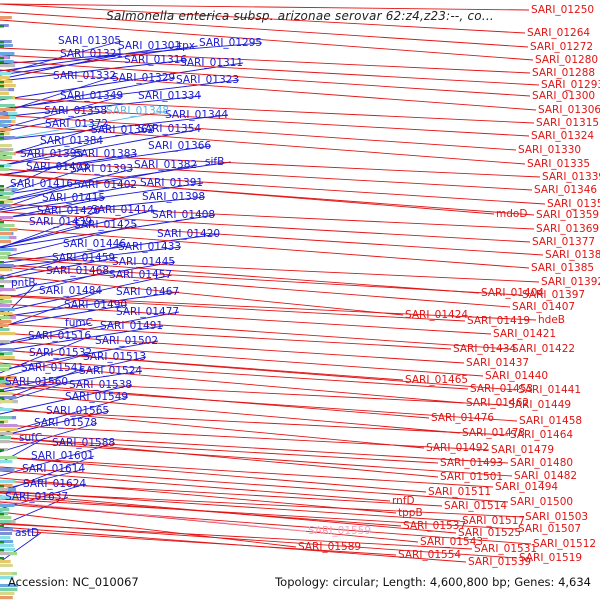 Image resolution: width=600 pixels, height=600 pixels. Describe the element at coordinates (96, 397) in the screenshot. I see `forward-gene-label: SARI_01549` at that location.